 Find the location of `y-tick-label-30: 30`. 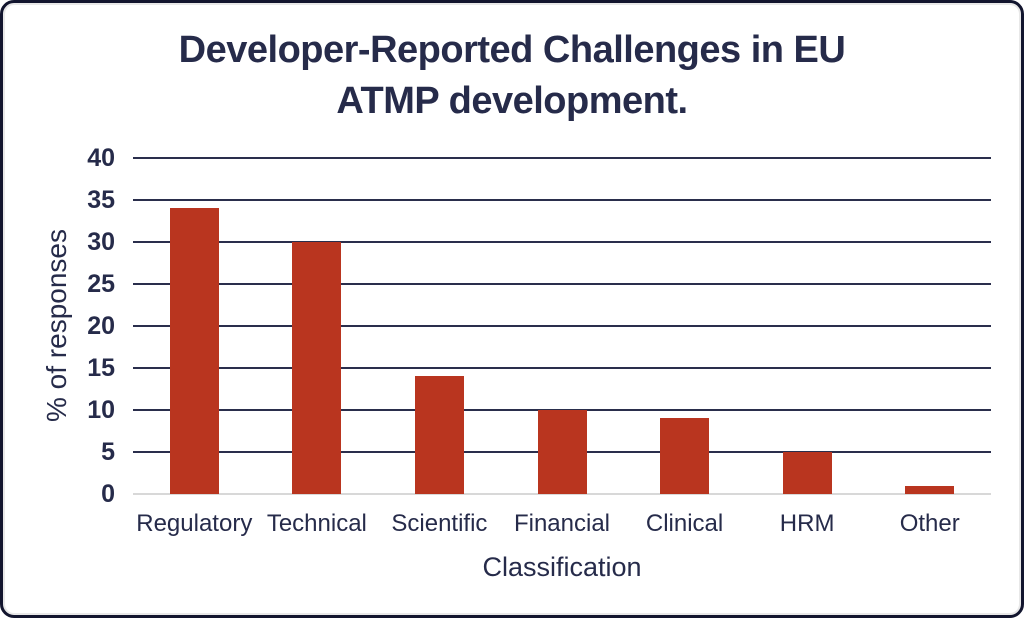

y-tick-label-30: 30 is located at coordinates (101, 242).